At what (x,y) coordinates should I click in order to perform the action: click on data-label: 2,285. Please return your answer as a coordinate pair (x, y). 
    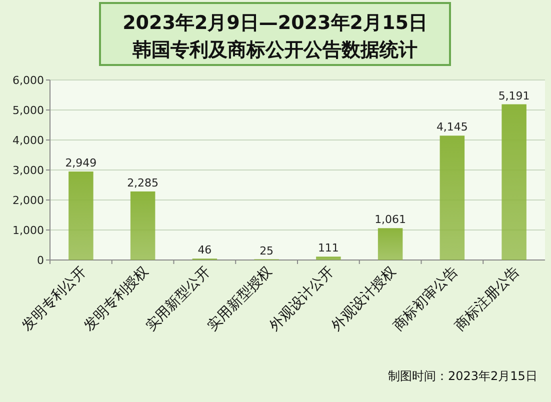
    Looking at the image, I should click on (143, 183).